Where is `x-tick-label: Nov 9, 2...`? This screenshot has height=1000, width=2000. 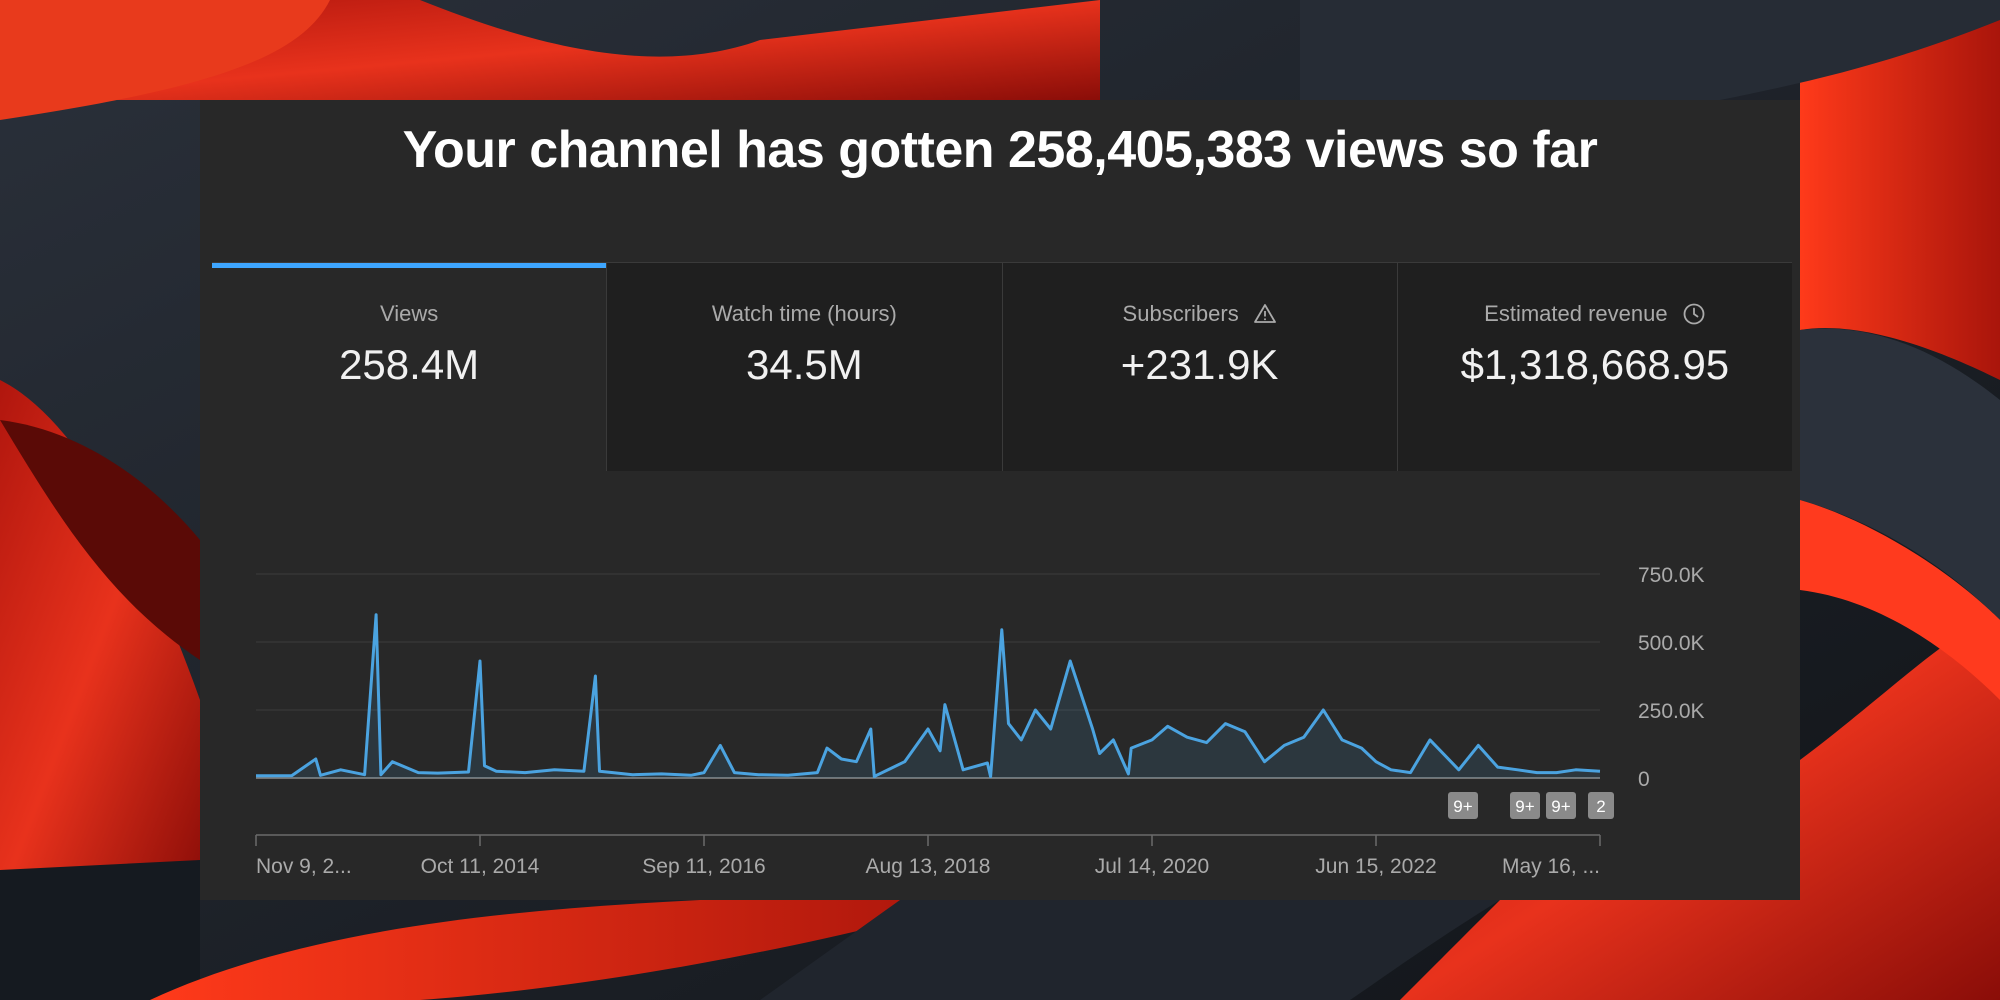
x-tick-label: Nov 9, 2... is located at coordinates (304, 866).